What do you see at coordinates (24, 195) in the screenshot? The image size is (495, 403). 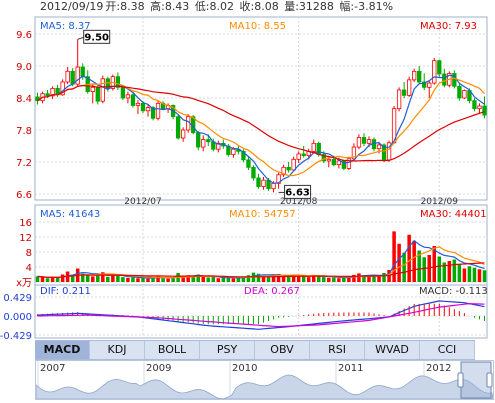 I see `price-y-tick: 6.6` at bounding box center [24, 195].